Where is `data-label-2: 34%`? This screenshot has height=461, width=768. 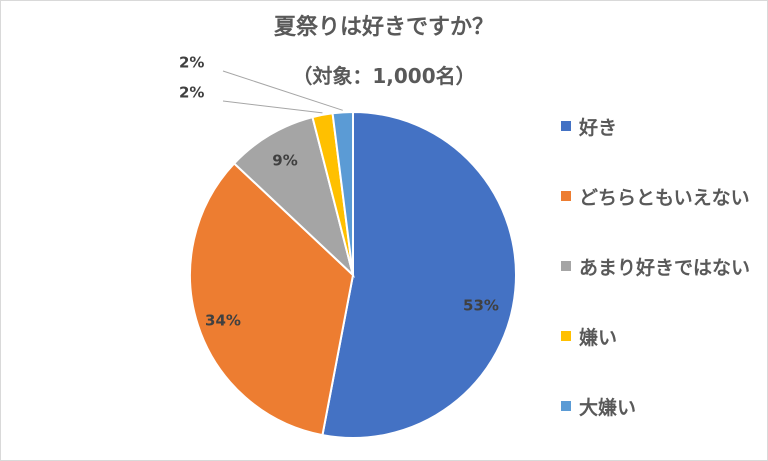
data-label-2: 34% is located at coordinates (223, 321).